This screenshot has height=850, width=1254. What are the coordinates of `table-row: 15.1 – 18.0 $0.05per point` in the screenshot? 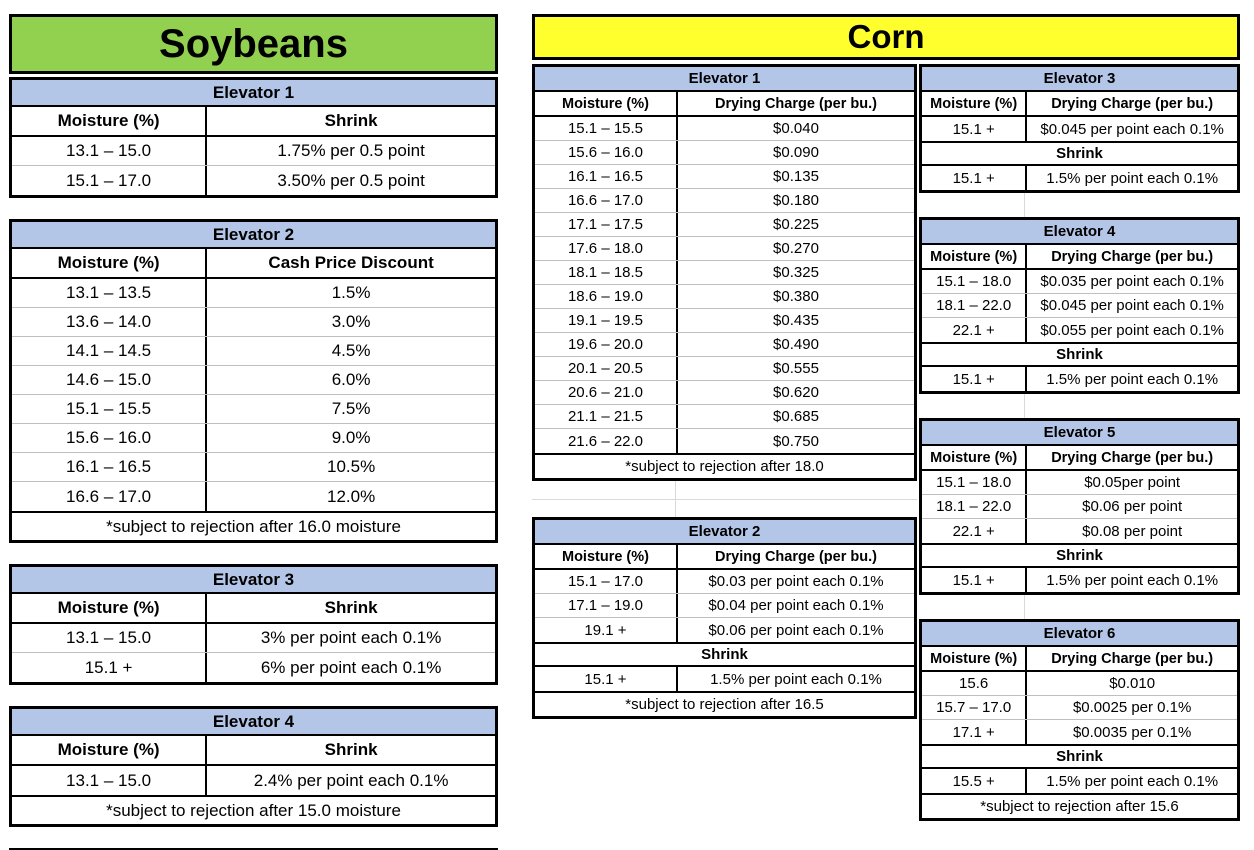 It's located at (1079, 483).